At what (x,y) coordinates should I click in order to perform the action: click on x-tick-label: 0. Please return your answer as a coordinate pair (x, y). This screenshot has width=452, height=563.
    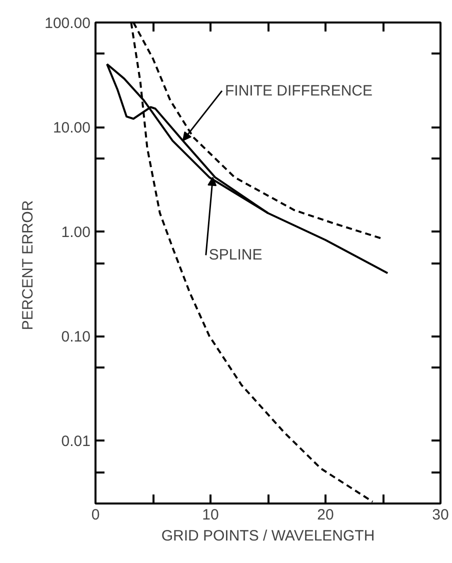
    Looking at the image, I should click on (95, 515).